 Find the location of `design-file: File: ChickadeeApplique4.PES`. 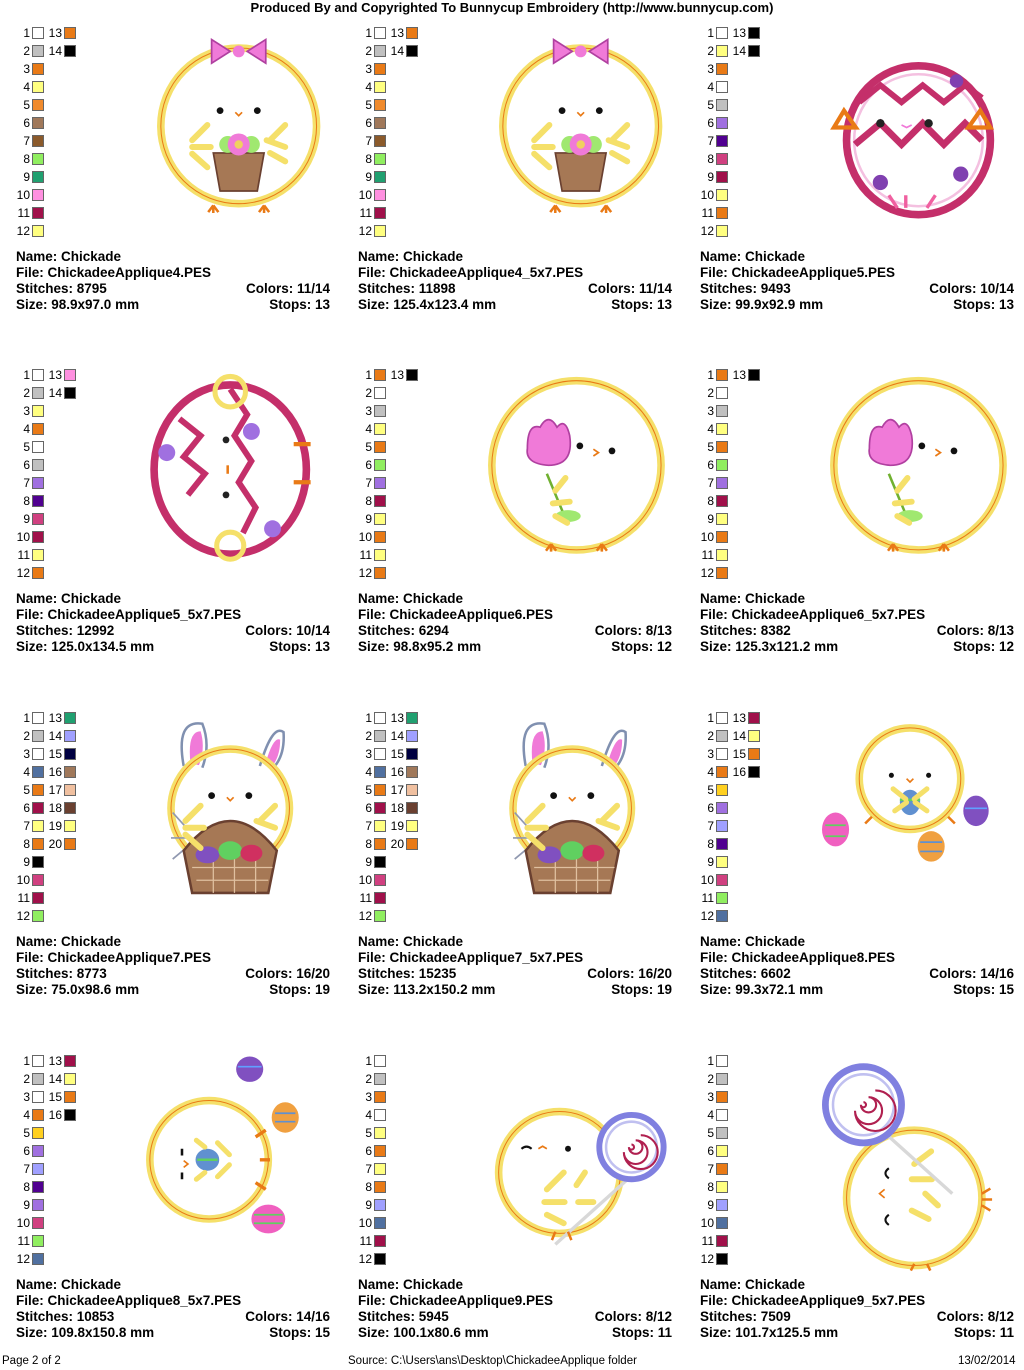

design-file: File: ChickadeeApplique4.PES is located at coordinates (114, 272).